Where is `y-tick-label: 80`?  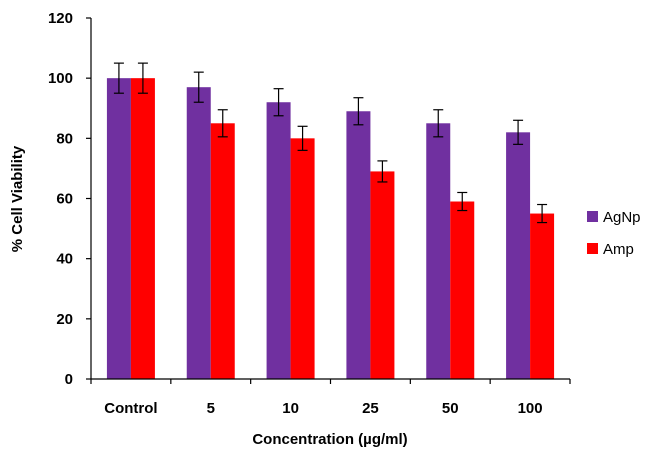 y-tick-label: 80 is located at coordinates (64, 138).